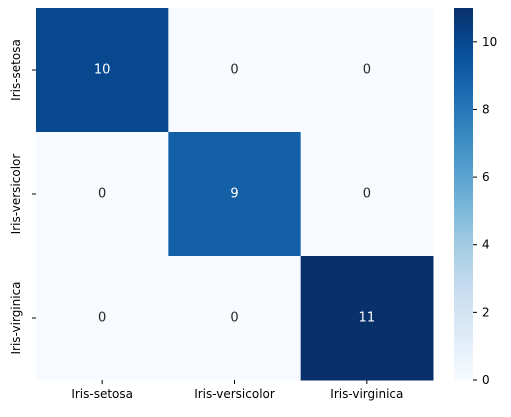 Image resolution: width=511 pixels, height=417 pixels. Describe the element at coordinates (489, 42) in the screenshot. I see `colorbar-tick-label: 10` at that location.